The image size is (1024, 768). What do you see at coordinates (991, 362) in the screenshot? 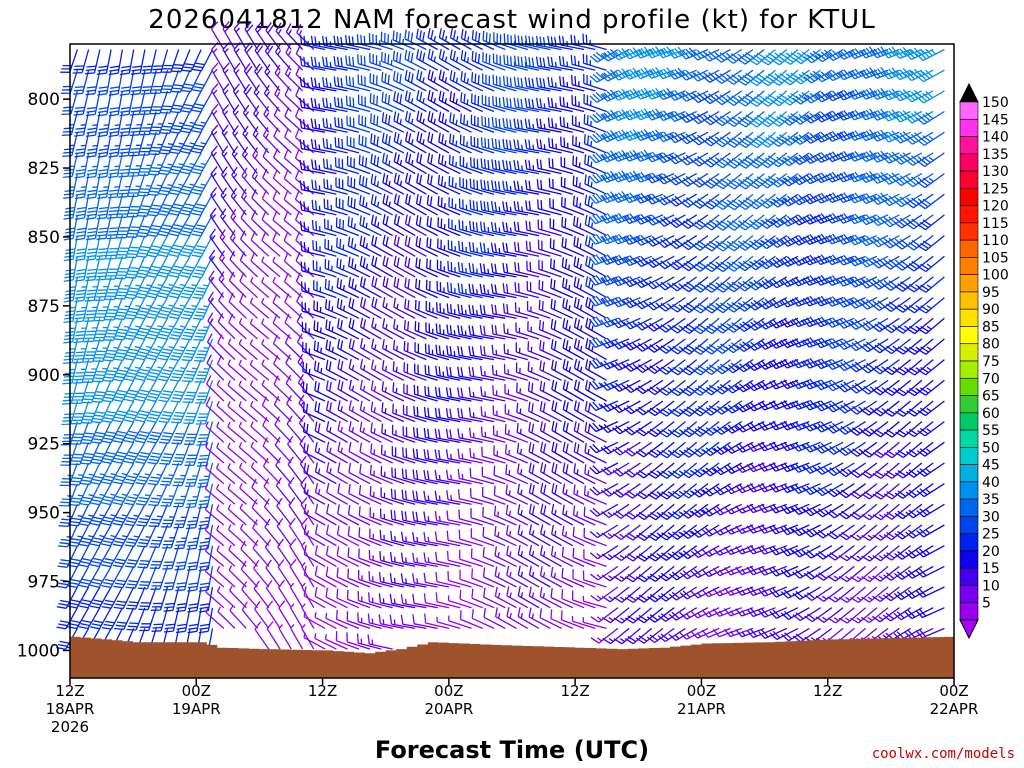
I see `colorbar-label: 75` at bounding box center [991, 362].